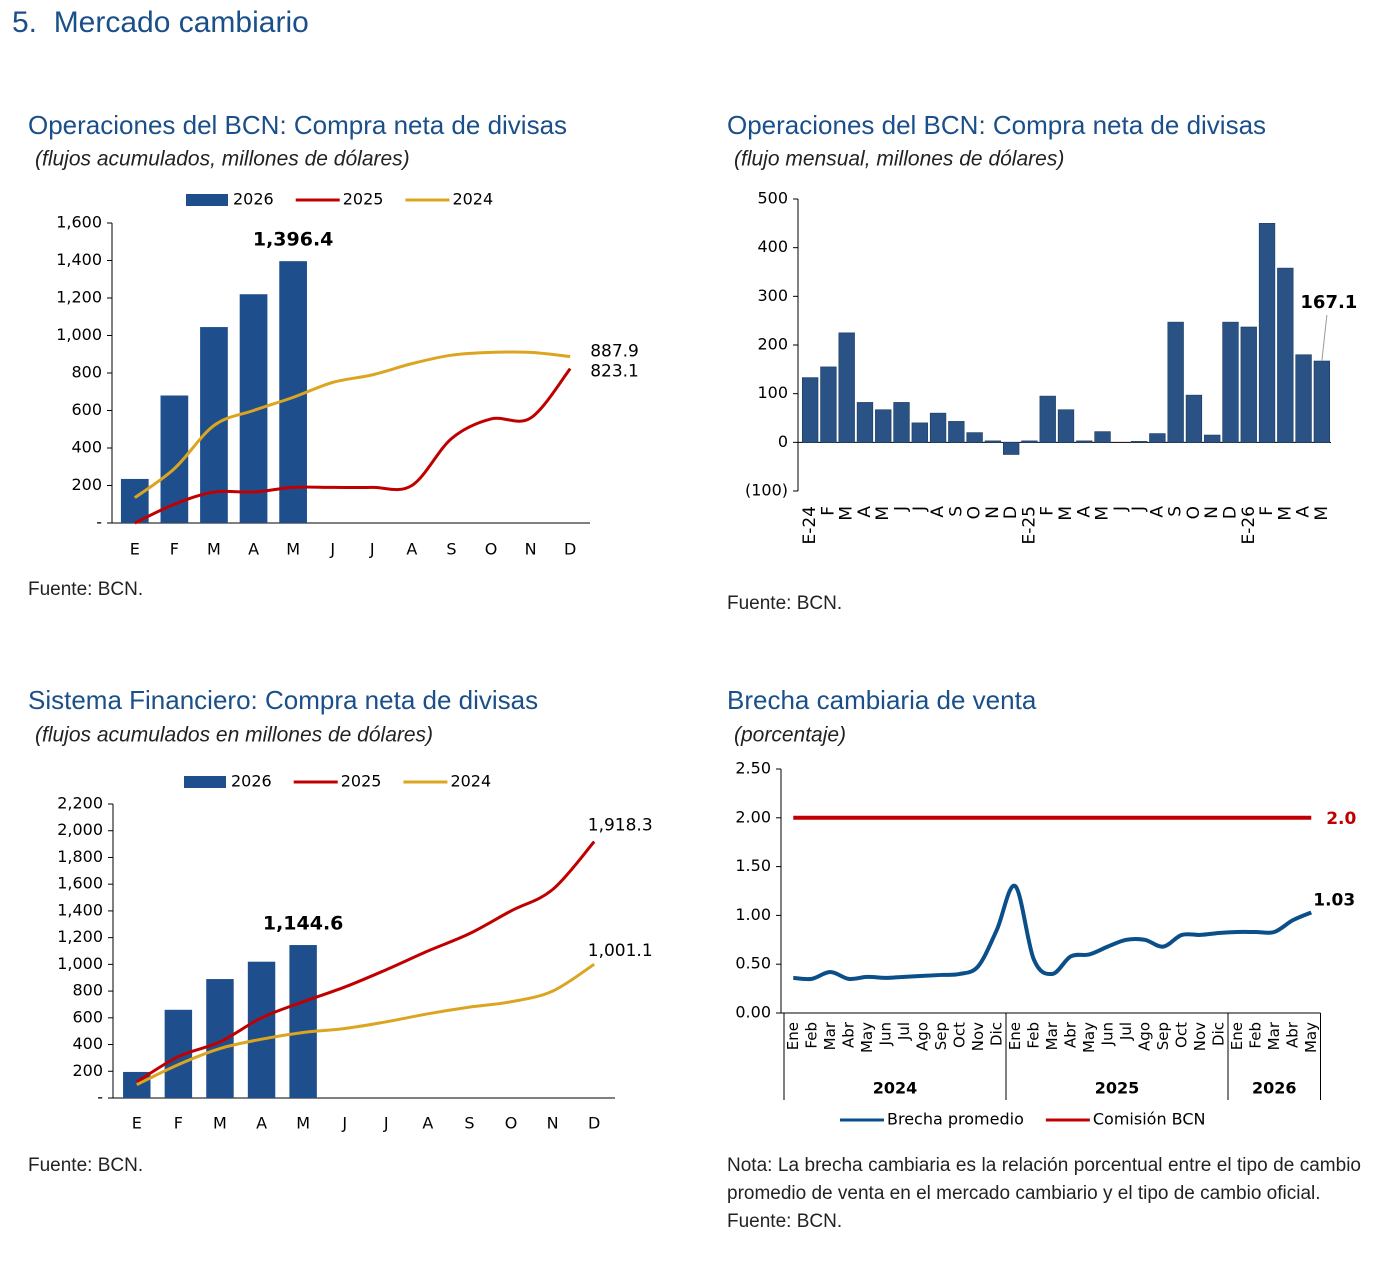  Describe the element at coordinates (570, 549) in the screenshot. I see `x-tick-label: D` at that location.